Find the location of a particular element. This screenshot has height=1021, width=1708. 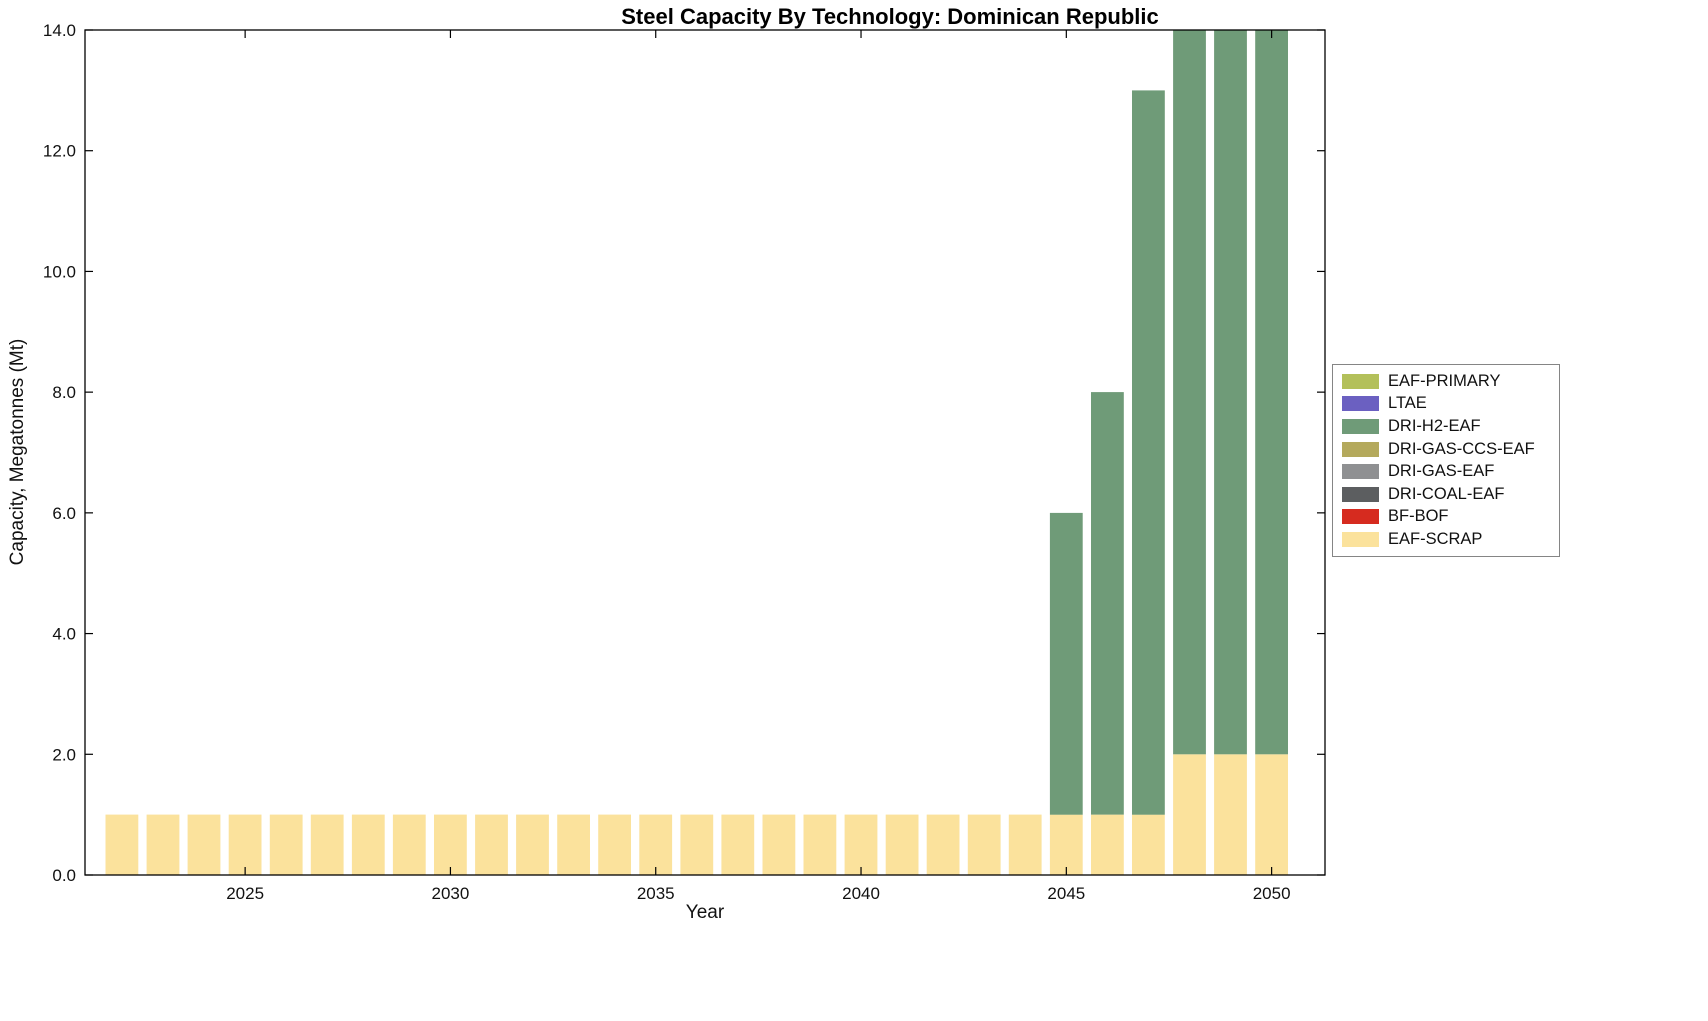

bar-eaf-scrap-2022 is located at coordinates (122, 844).